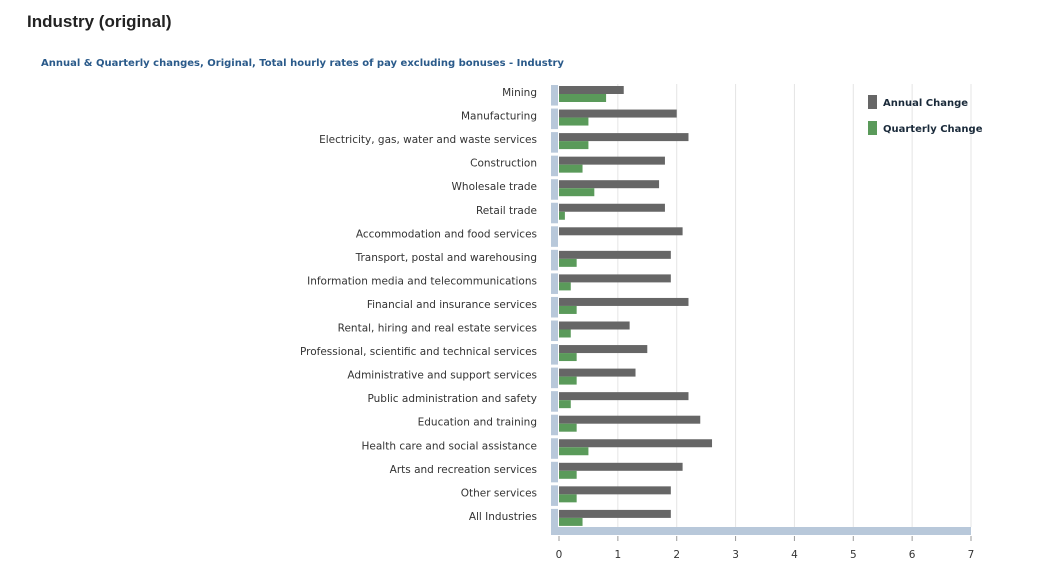 The image size is (1038, 570). What do you see at coordinates (99, 21) in the screenshot?
I see `page-title: Industry (original)` at bounding box center [99, 21].